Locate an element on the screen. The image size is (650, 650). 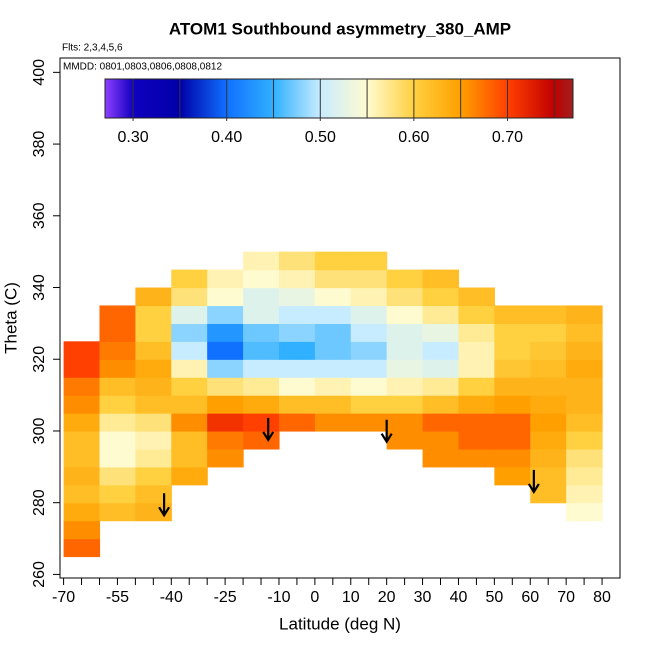
y-axis-label: Theta (C) is located at coordinates (10, 318).